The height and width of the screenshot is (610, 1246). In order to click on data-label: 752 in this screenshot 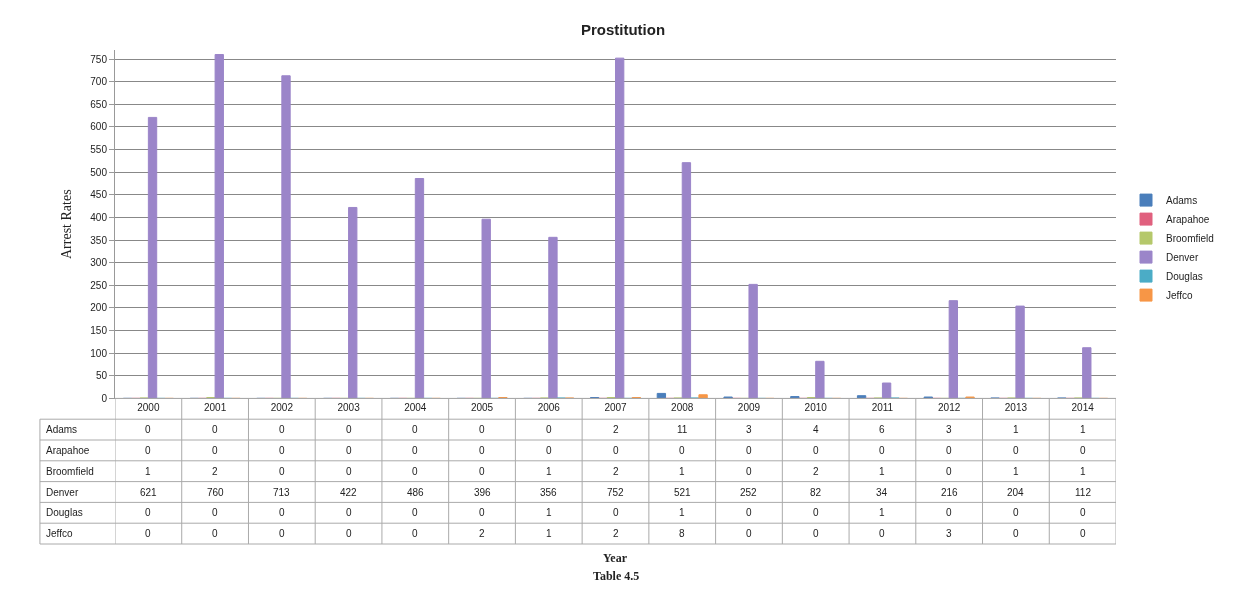, I will do `click(616, 492)`.